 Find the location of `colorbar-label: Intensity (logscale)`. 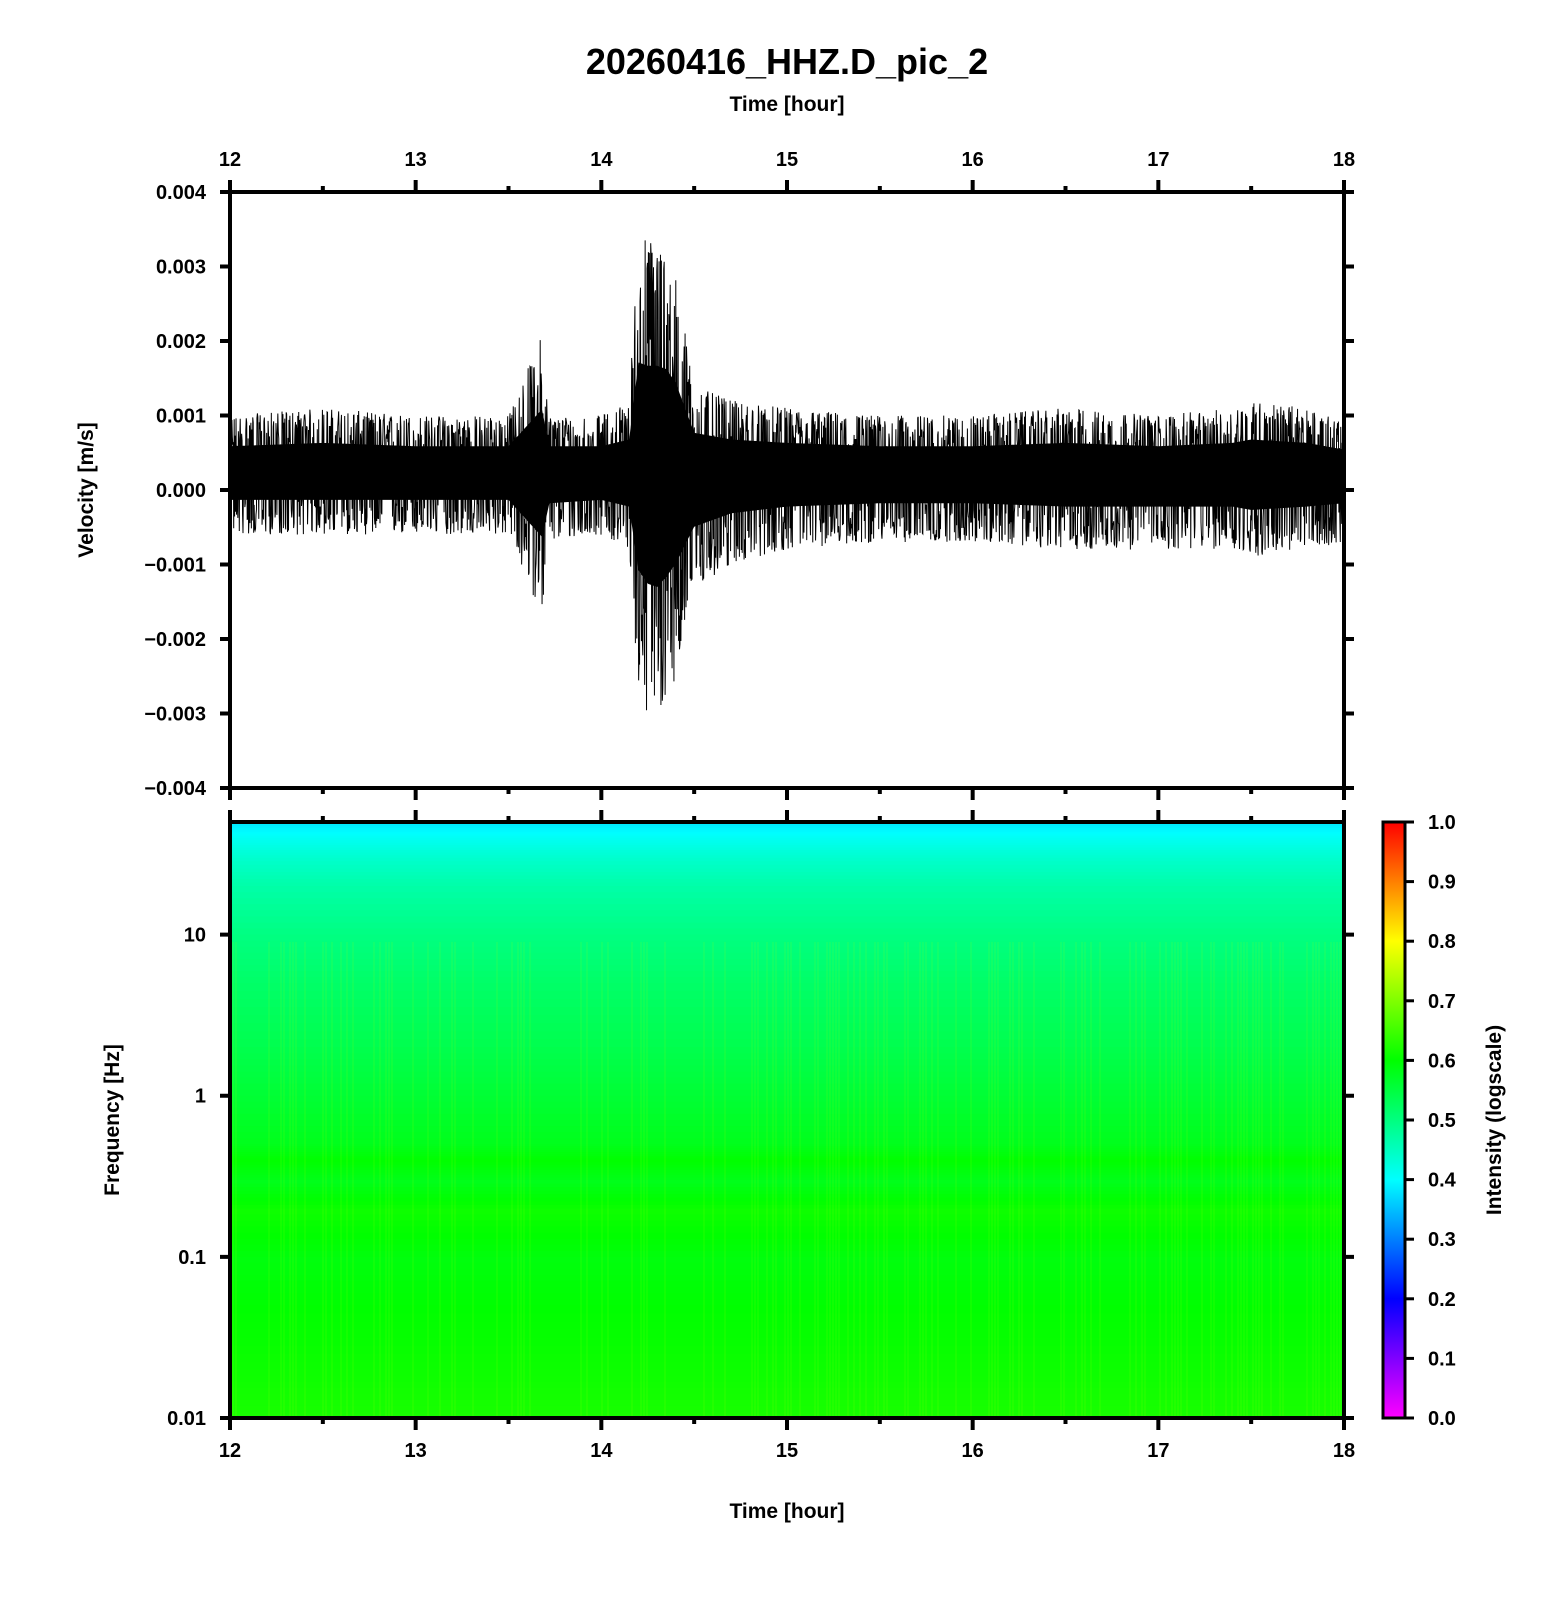

colorbar-label: Intensity (logscale) is located at coordinates (1494, 1120).